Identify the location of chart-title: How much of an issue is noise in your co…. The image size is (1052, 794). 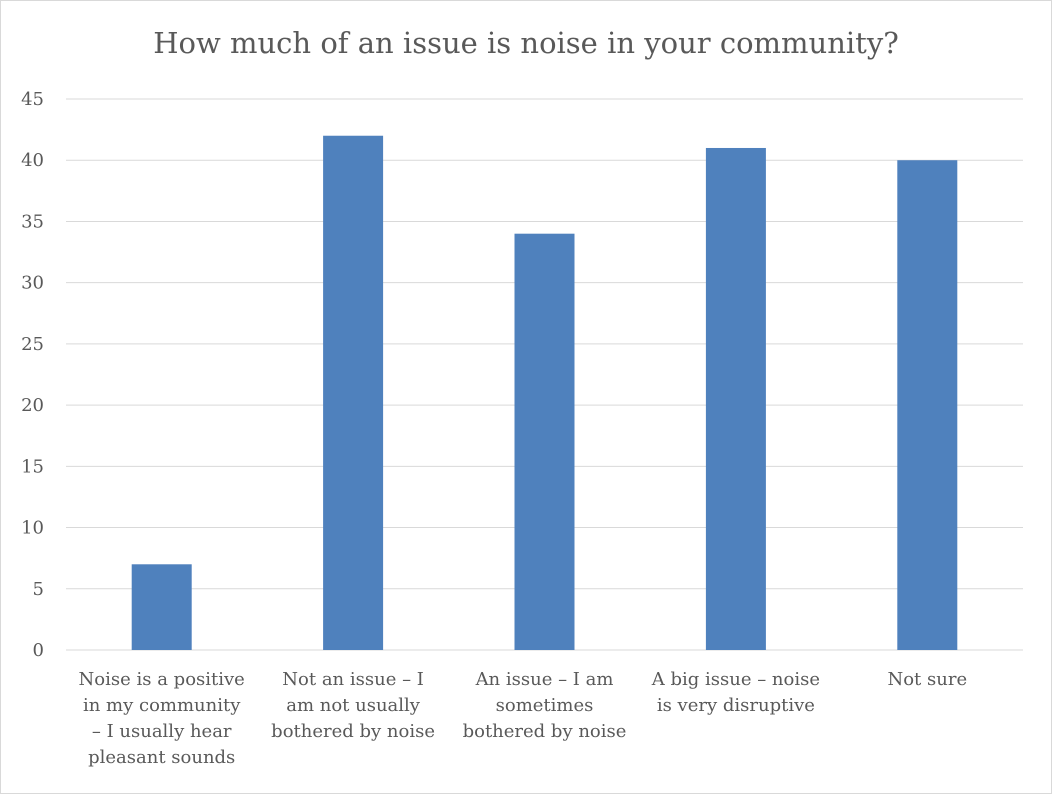
(526, 43).